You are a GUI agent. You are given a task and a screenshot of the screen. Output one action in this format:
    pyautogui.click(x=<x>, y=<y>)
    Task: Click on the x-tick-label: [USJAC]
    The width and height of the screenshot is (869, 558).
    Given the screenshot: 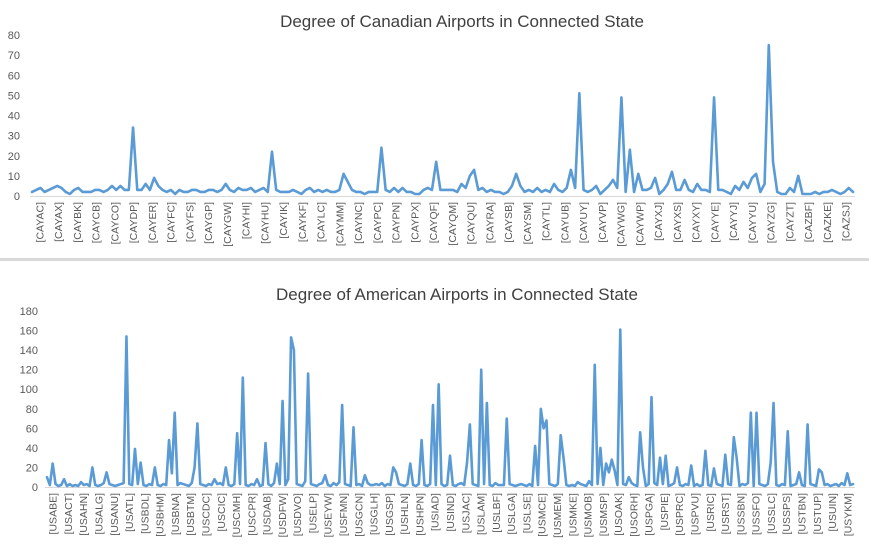 What is the action you would take?
    pyautogui.click(x=466, y=513)
    